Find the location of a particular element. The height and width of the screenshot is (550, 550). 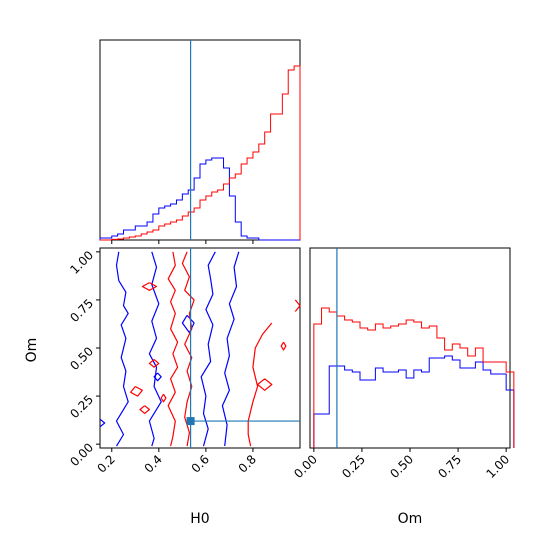

h0-tick-label-2: 0.6 is located at coordinates (200, 463).